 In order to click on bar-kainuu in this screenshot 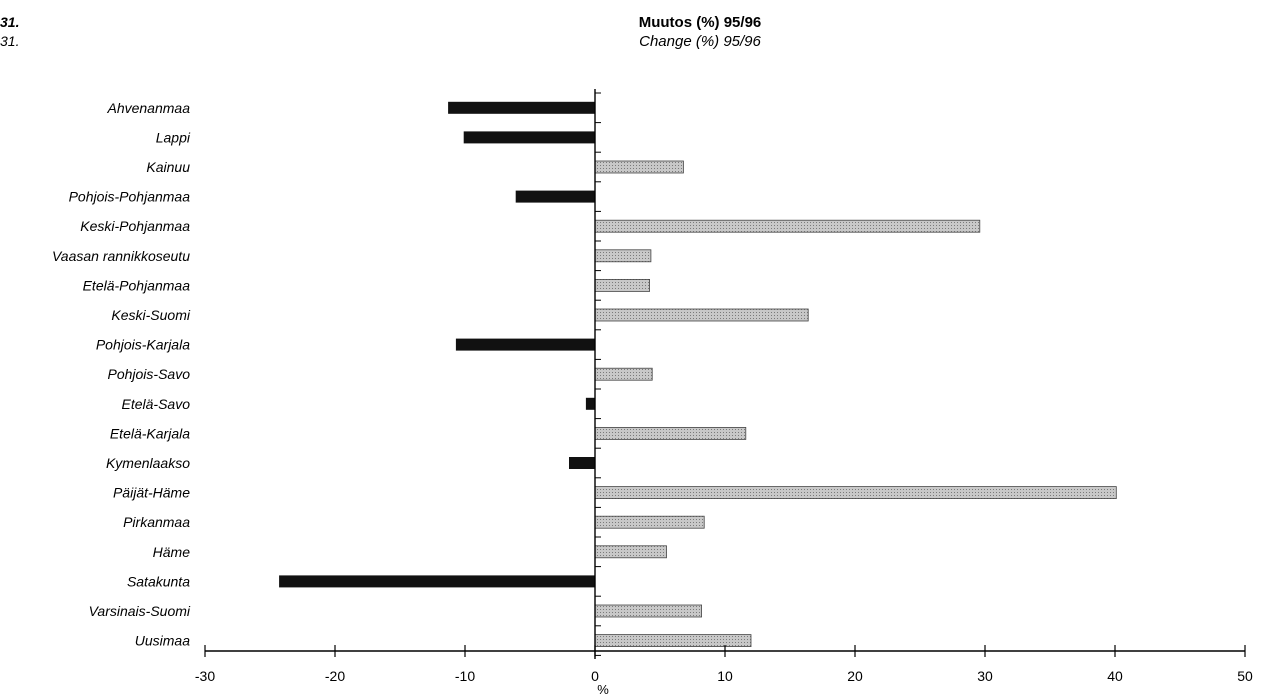, I will do `click(639, 167)`.